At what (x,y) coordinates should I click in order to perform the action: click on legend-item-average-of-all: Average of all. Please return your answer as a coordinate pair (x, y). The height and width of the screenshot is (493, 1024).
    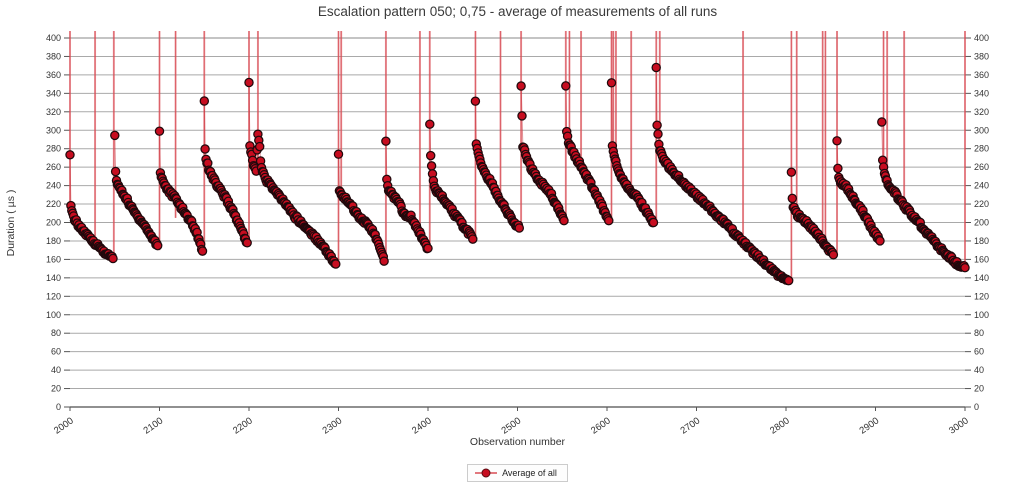
    Looking at the image, I should click on (517, 473).